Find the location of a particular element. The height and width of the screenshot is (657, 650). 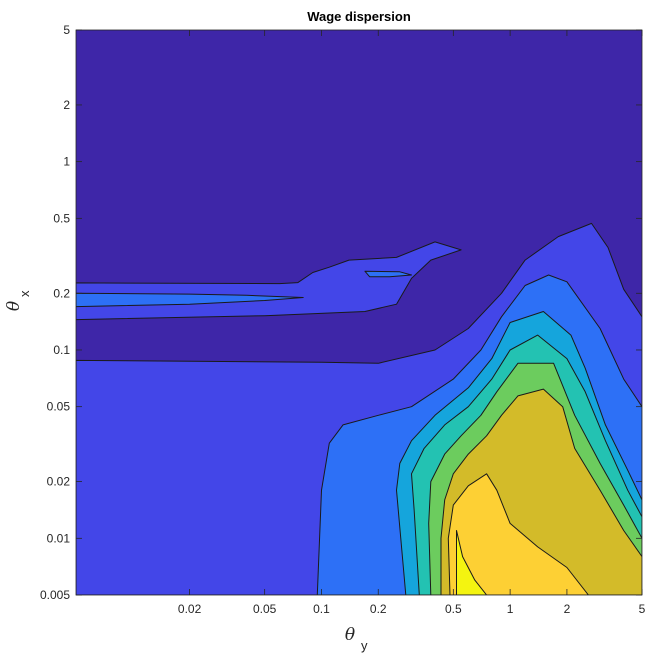

x-tick-label: 5 is located at coordinates (642, 609).